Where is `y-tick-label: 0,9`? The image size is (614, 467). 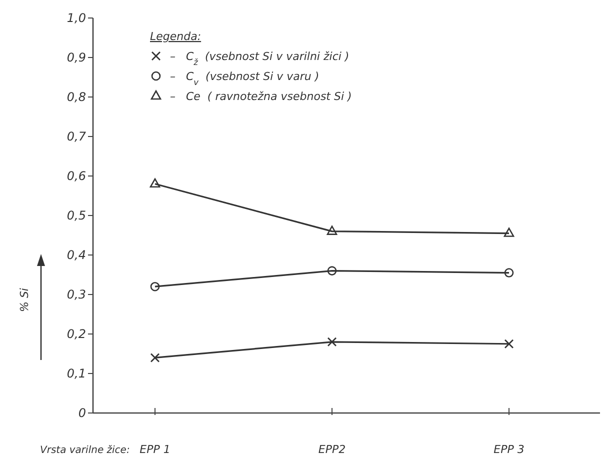 y-tick-label: 0,9 is located at coordinates (76, 57).